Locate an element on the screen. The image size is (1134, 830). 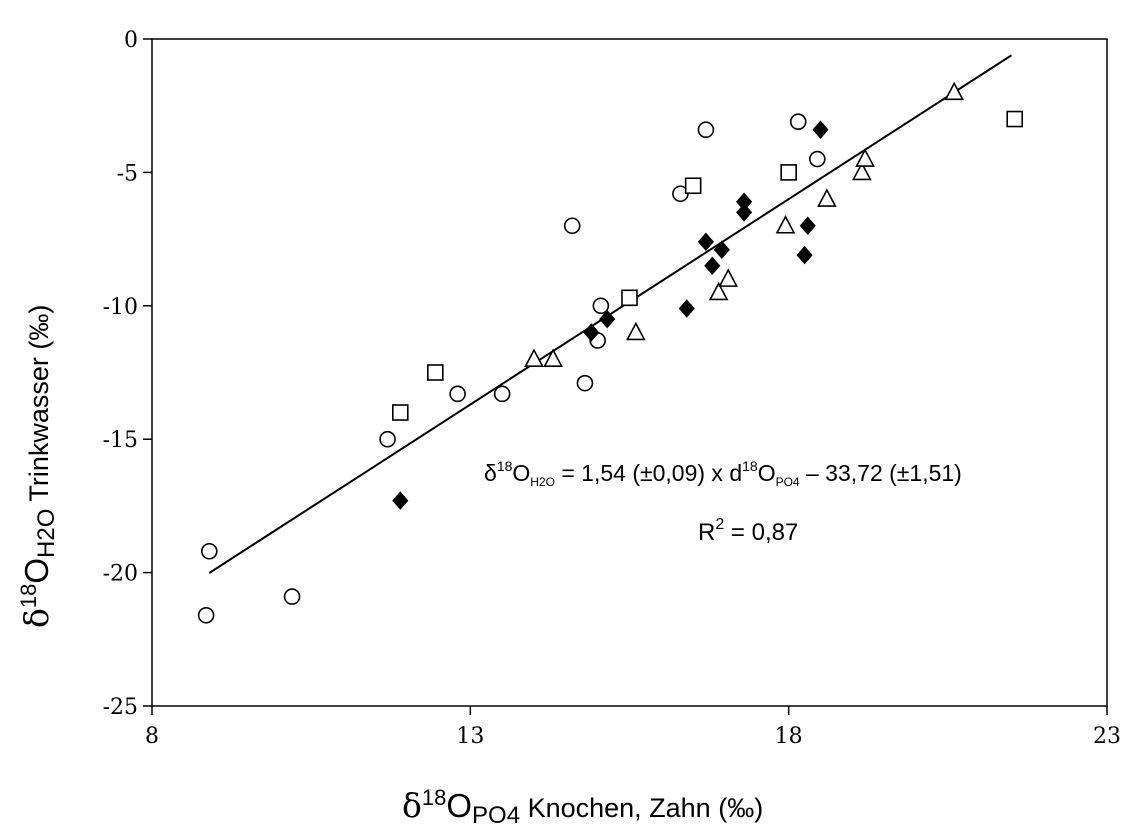
x-tick-label: 13 is located at coordinates (470, 736).